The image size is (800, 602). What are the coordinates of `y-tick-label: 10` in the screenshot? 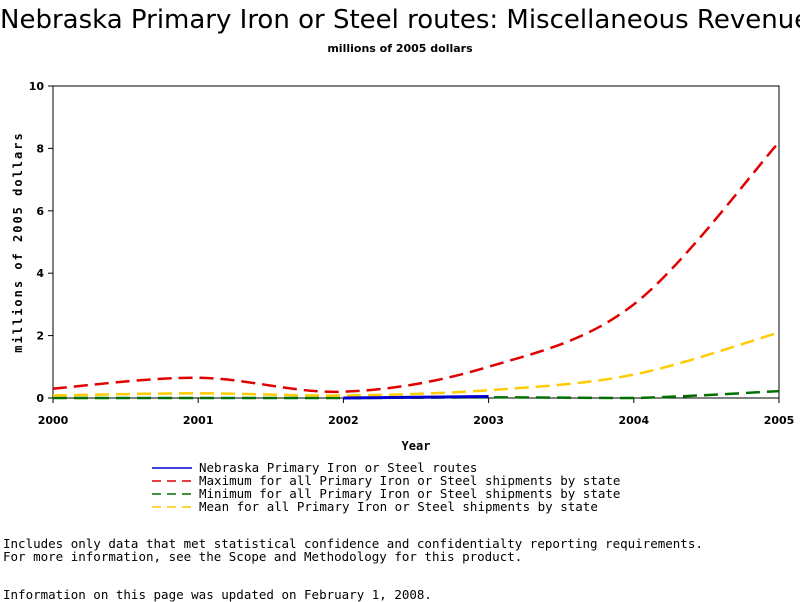 It's located at (37, 86).